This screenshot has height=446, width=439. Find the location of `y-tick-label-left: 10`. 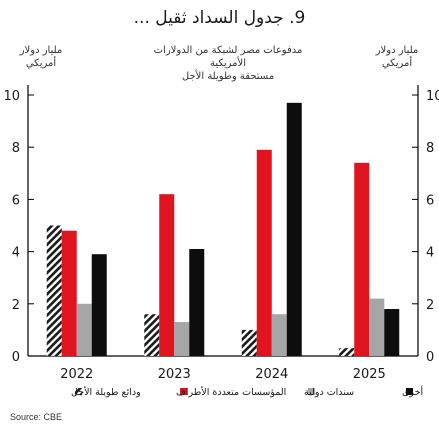

y-tick-label-left: 10 is located at coordinates (11, 96).